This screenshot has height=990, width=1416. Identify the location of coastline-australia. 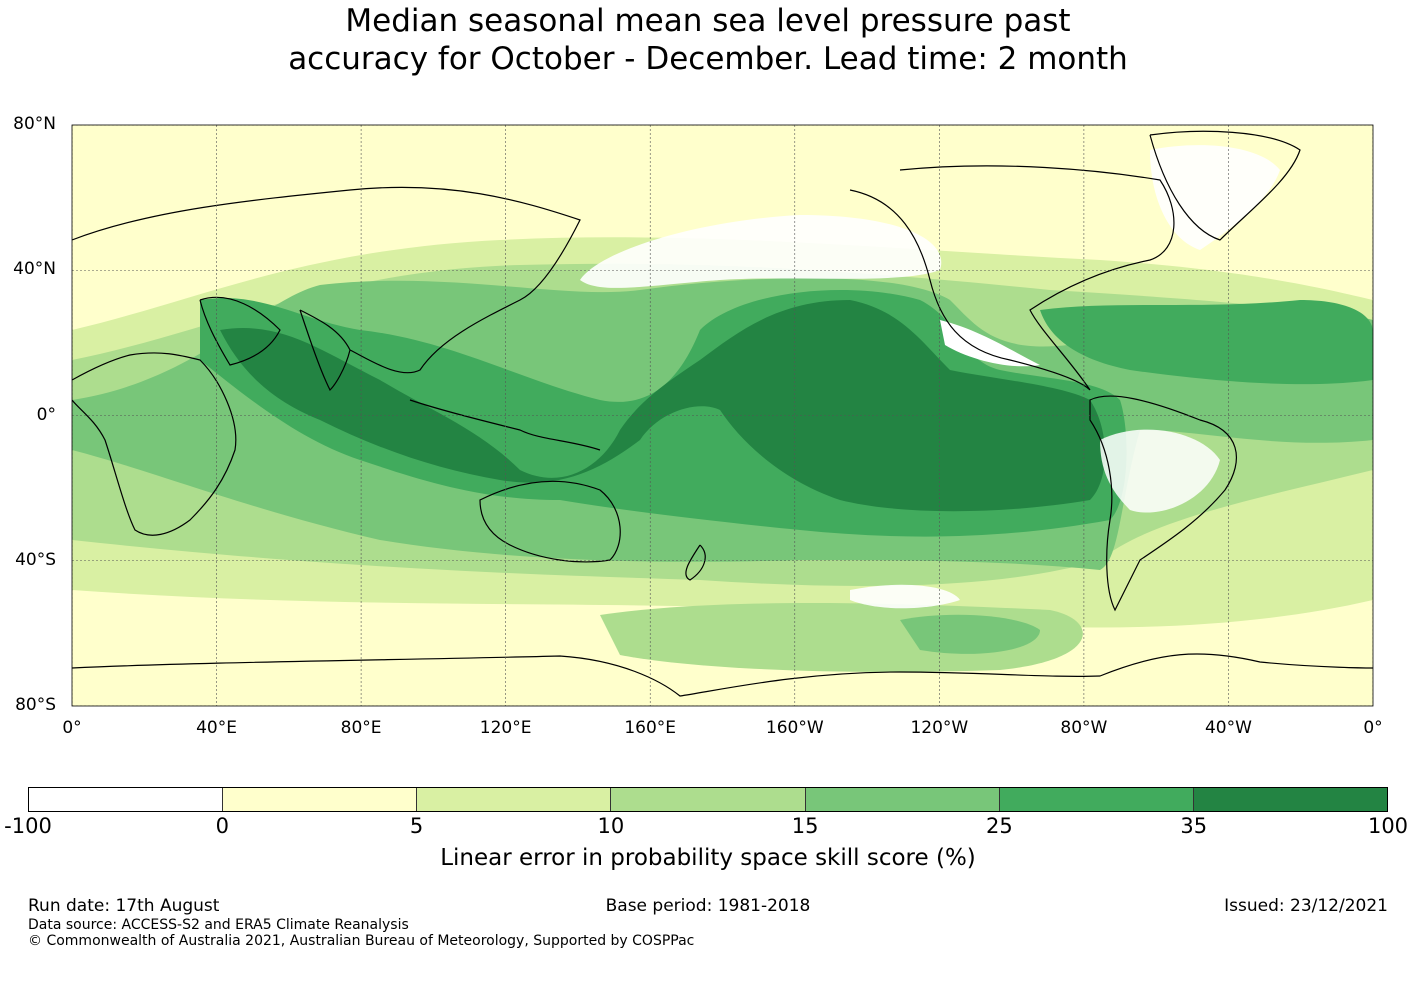
(550, 521).